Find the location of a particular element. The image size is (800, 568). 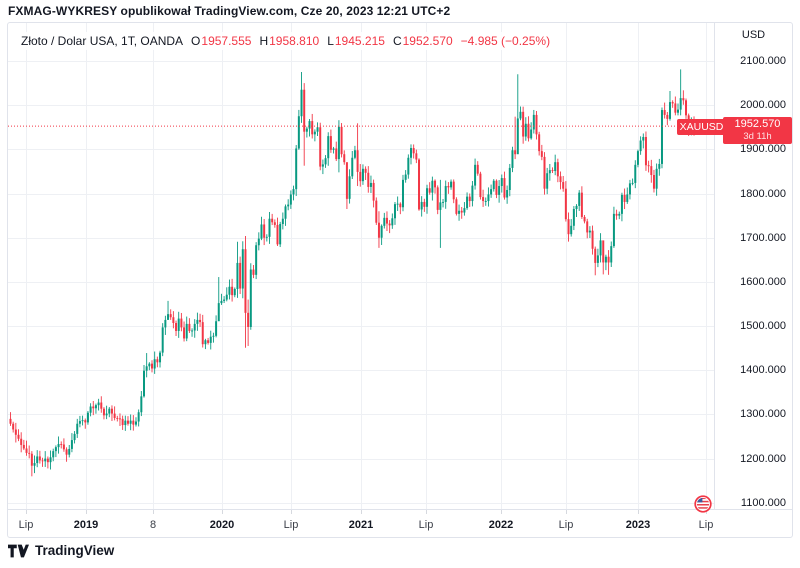

time-tick-label: 2023 is located at coordinates (638, 525).